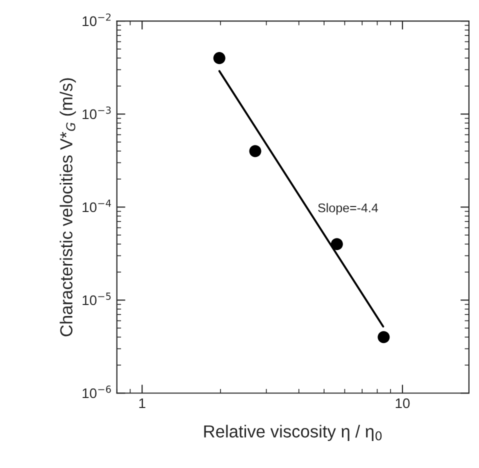  What do you see at coordinates (96, 113) in the screenshot?
I see `y-tick-label: 10$^{−3}$` at bounding box center [96, 113].